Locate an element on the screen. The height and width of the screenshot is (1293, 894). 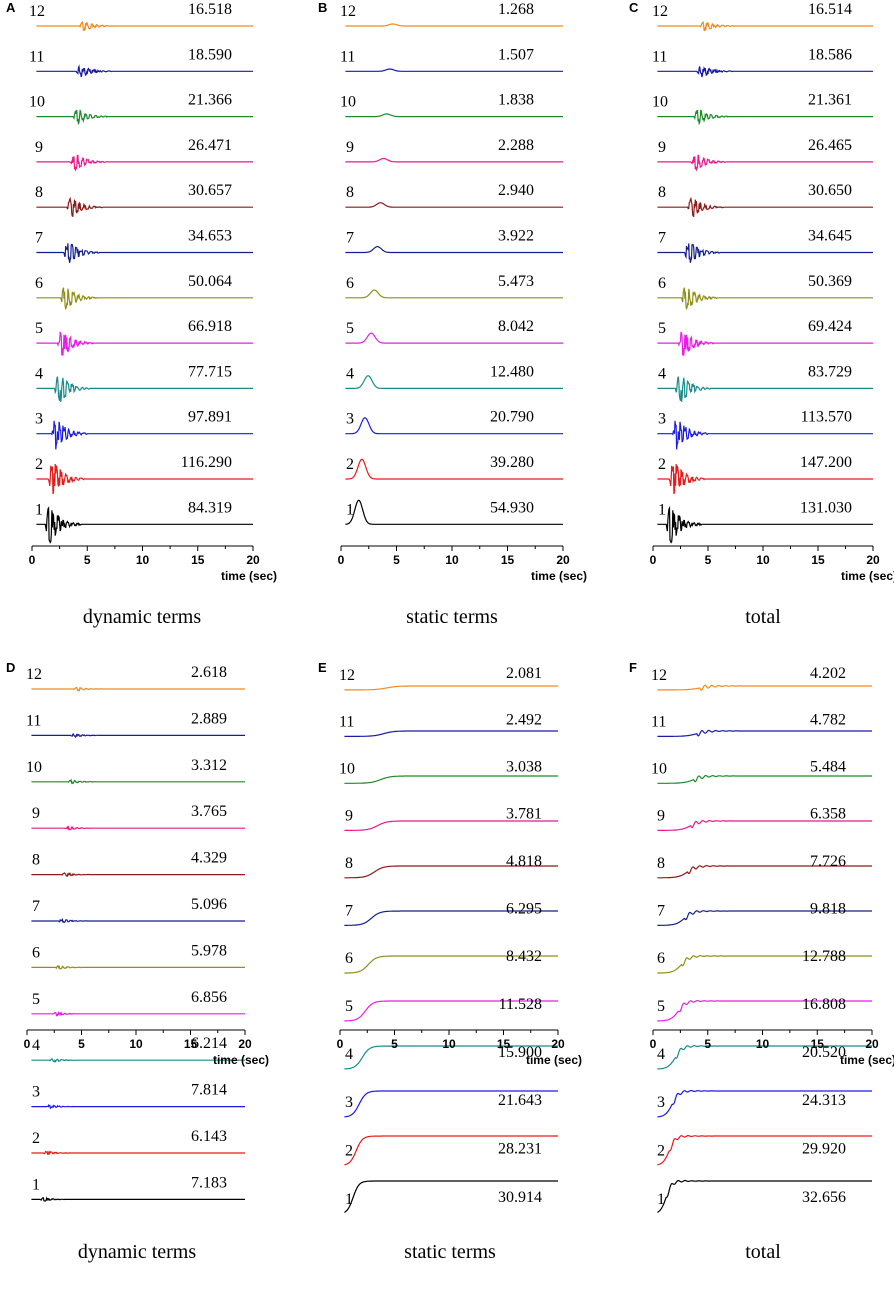
peak-value: 1.838 is located at coordinates (516, 100).